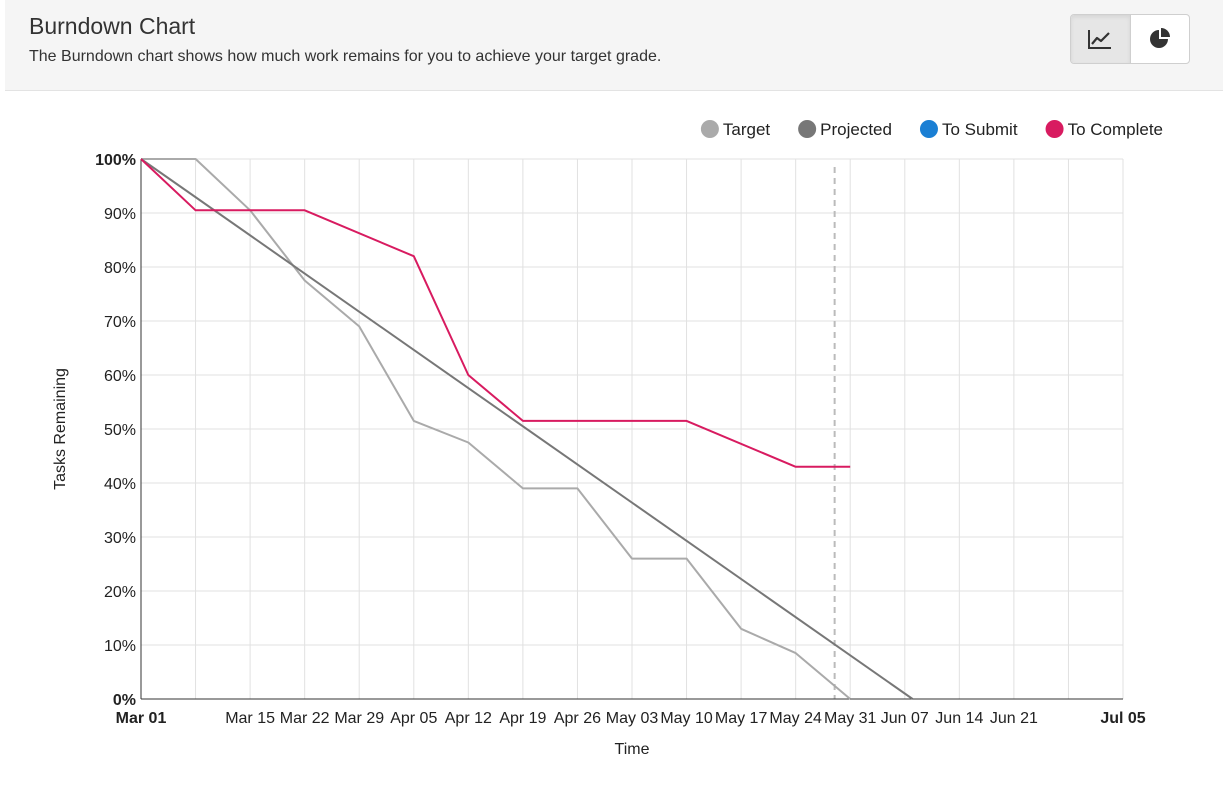 The width and height of the screenshot is (1223, 787). I want to click on x-tick-label: May 24, so click(795, 718).